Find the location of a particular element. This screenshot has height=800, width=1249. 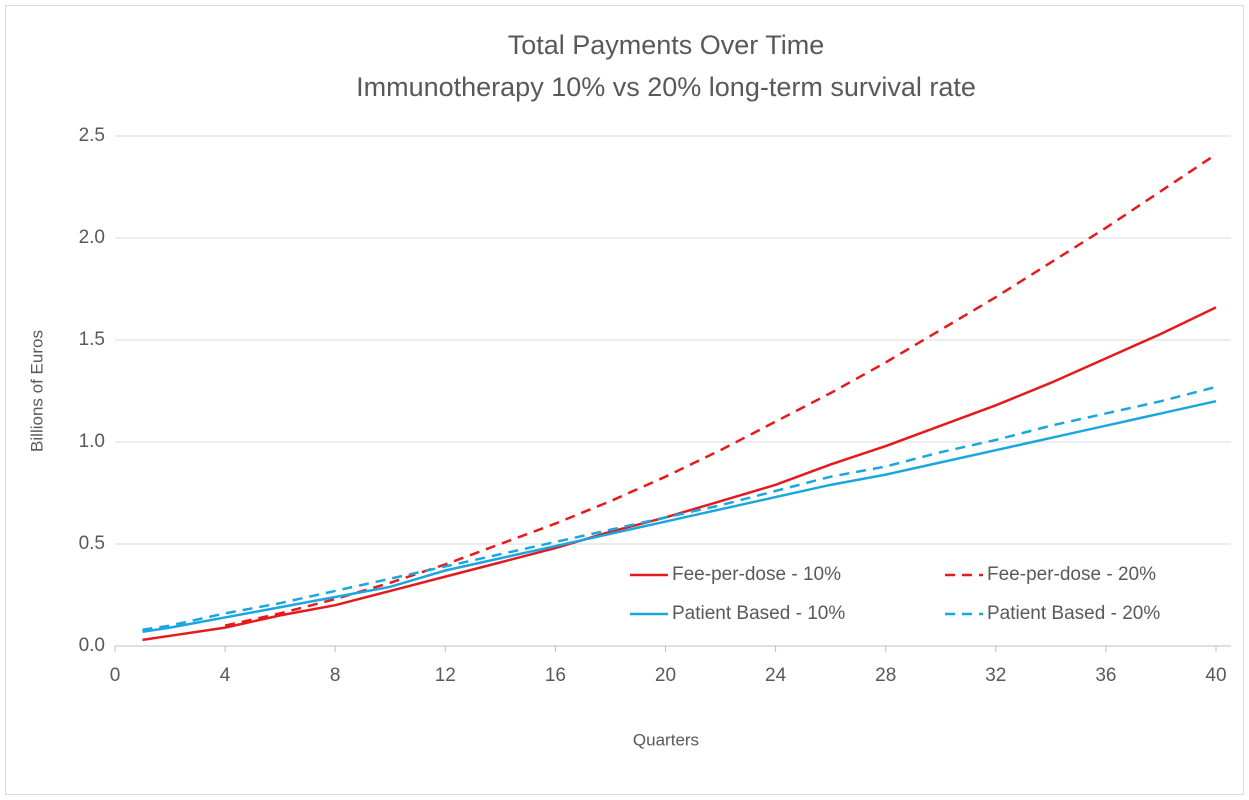

legend-label: Fee-per-dose - 10% is located at coordinates (756, 574).